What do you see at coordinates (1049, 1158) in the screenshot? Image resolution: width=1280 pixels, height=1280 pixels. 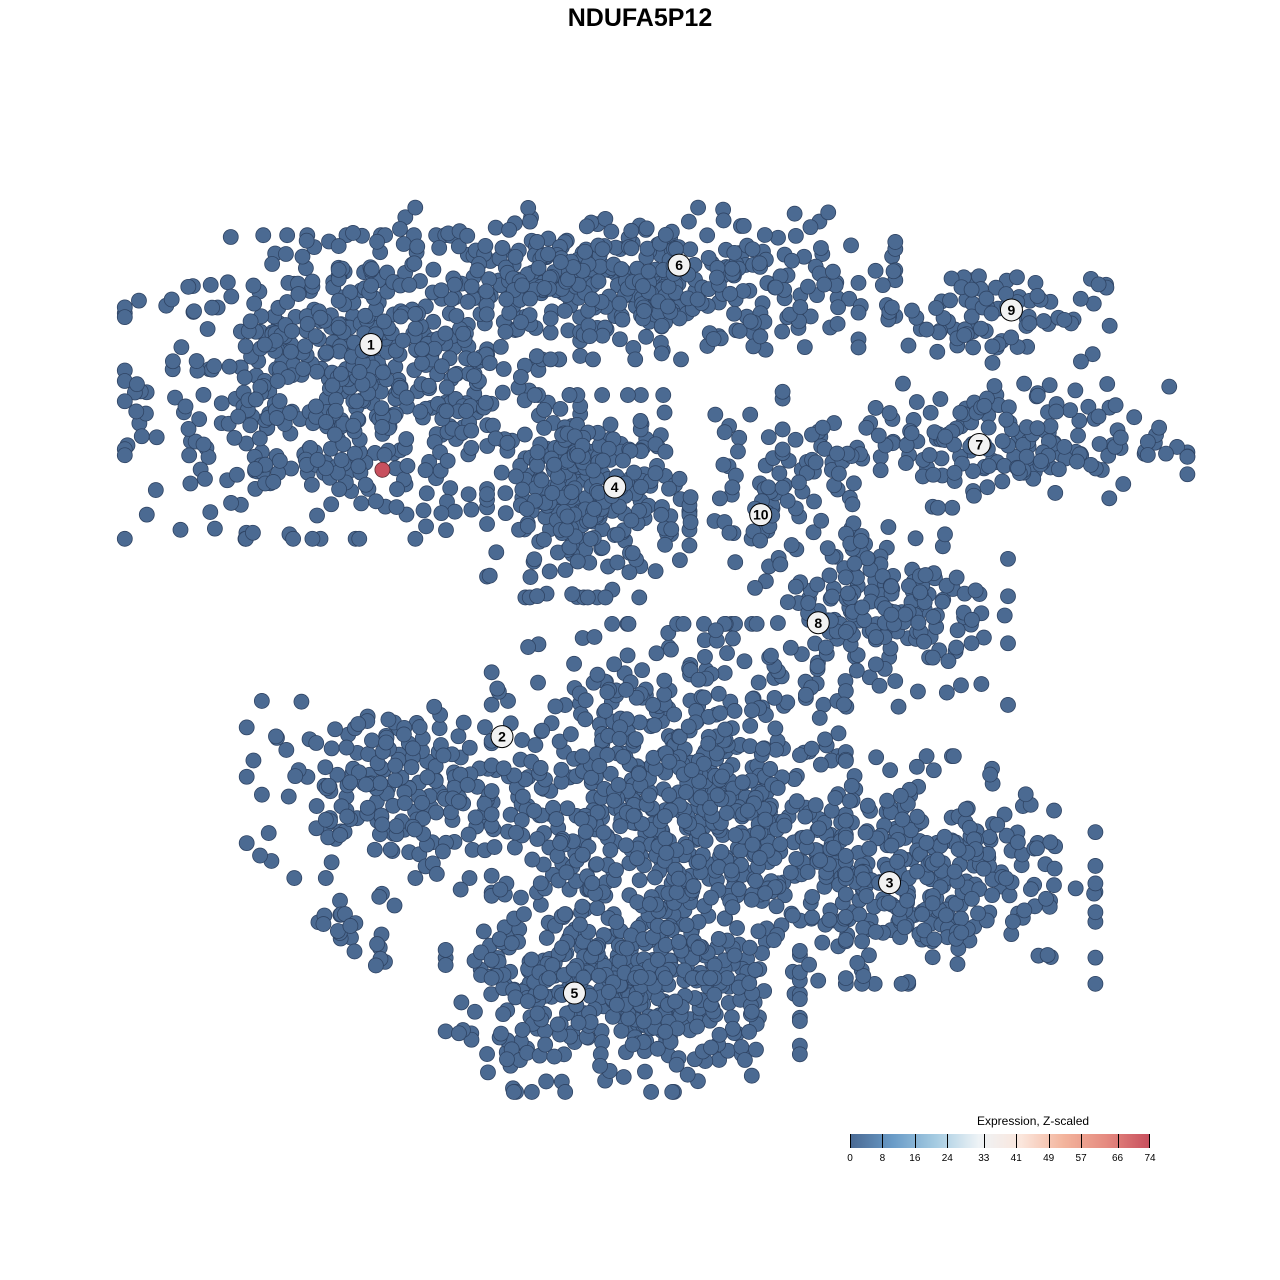 I see `colorbar-tick-label: 49` at bounding box center [1049, 1158].